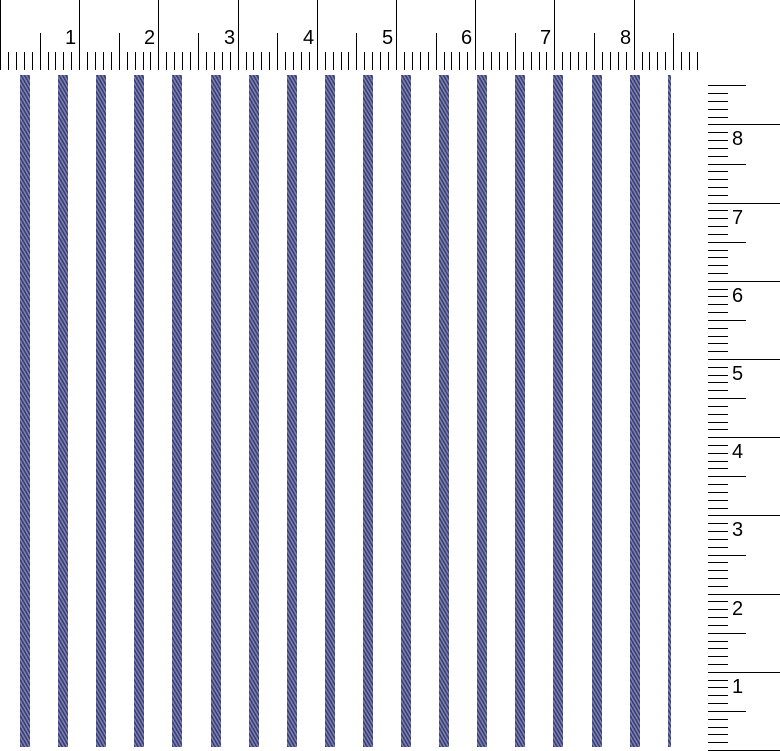  What do you see at coordinates (738, 452) in the screenshot?
I see `ruler-label: 4` at bounding box center [738, 452].